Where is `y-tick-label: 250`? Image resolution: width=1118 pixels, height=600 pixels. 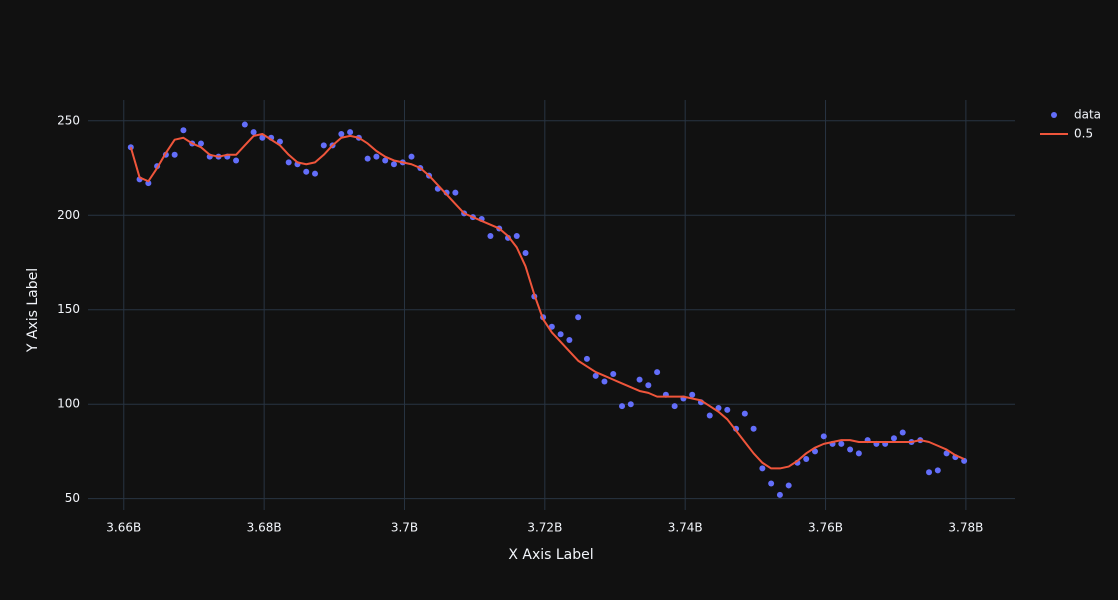
y-tick-label: 250 is located at coordinates (68, 120).